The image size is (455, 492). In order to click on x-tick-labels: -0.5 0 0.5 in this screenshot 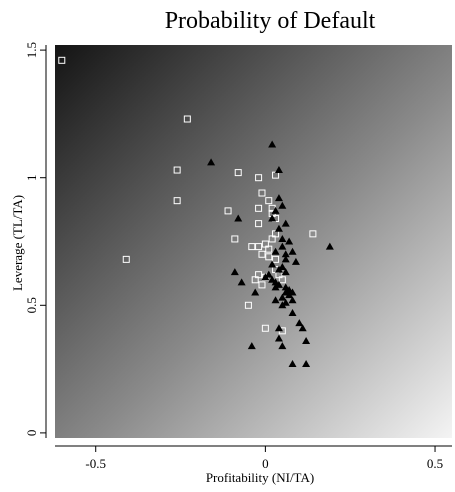, I will do `click(264, 463)`.